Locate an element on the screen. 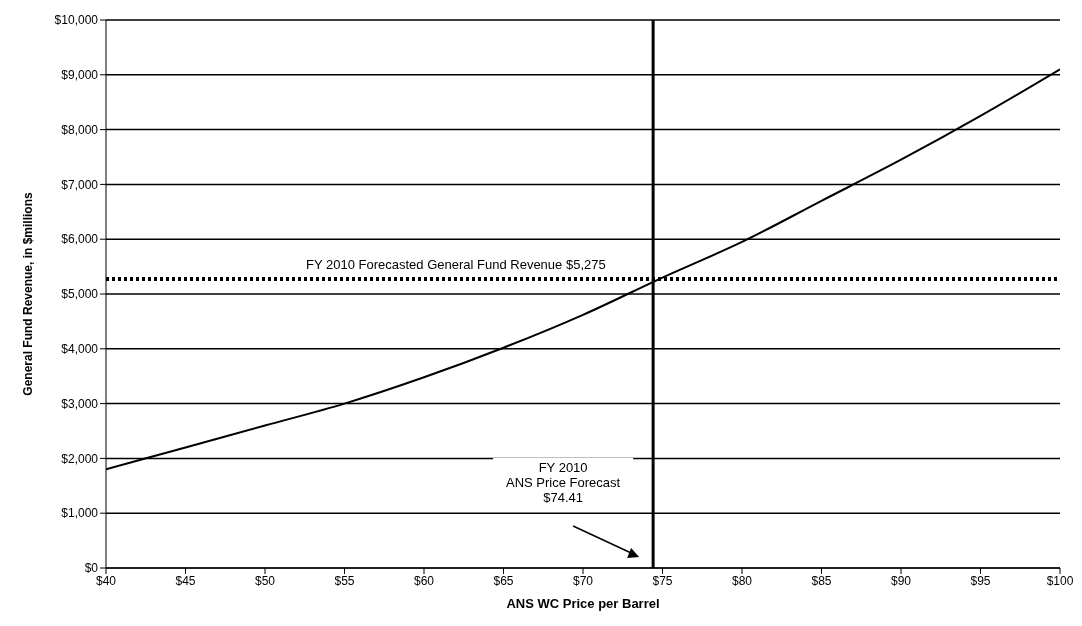 The width and height of the screenshot is (1082, 626). x-tick-label: $50 is located at coordinates (265, 580).